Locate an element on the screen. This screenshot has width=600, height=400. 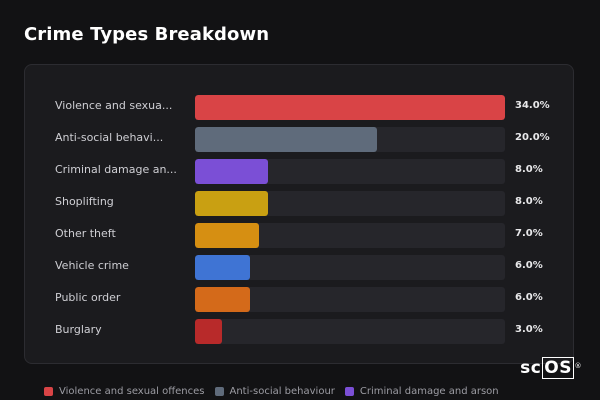
bar-label: Burglary is located at coordinates (78, 329).